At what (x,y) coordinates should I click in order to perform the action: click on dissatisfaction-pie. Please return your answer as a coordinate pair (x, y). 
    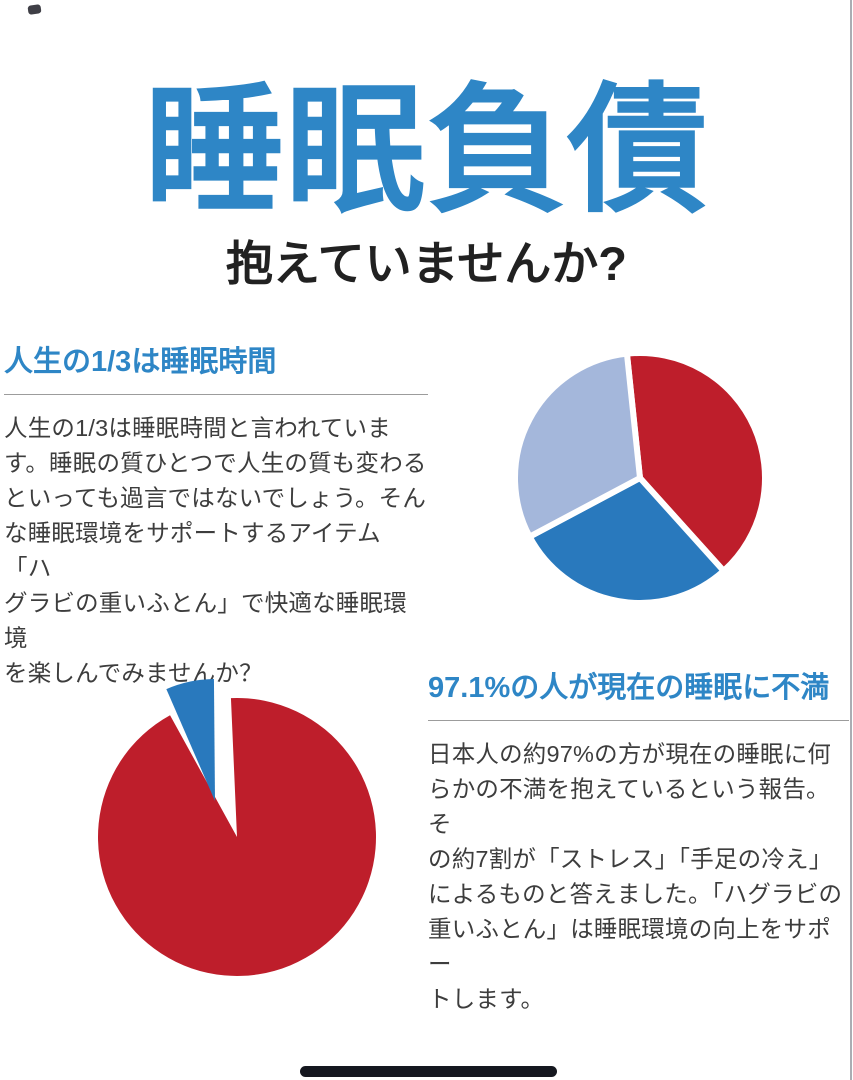
    Looking at the image, I should click on (237, 827).